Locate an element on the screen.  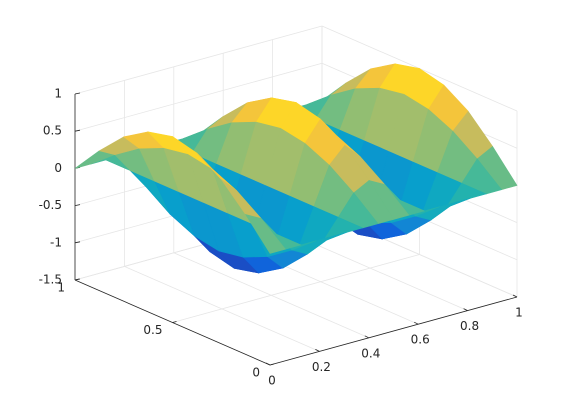
x-tick-label: 0.6 is located at coordinates (420, 340).